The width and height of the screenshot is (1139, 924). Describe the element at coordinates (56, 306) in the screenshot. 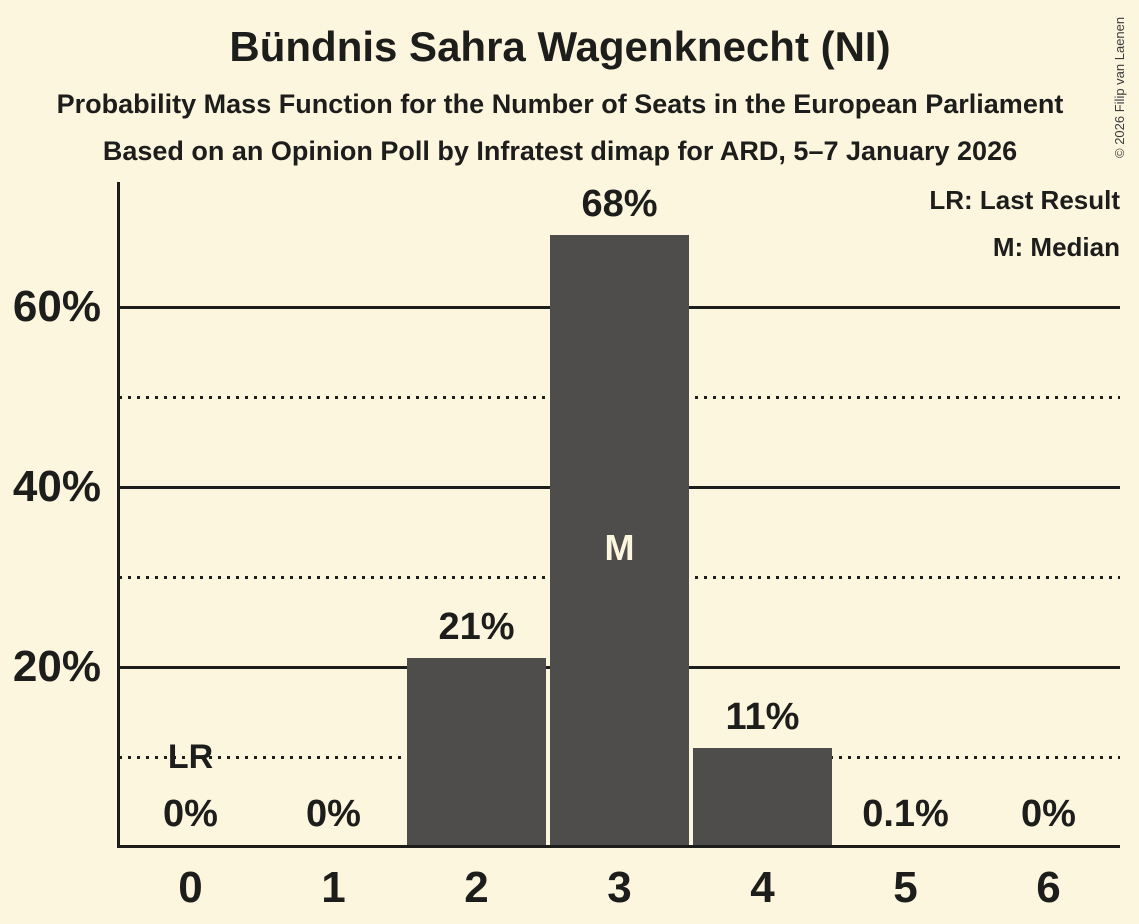

I see `y-tick-label: 60%` at that location.